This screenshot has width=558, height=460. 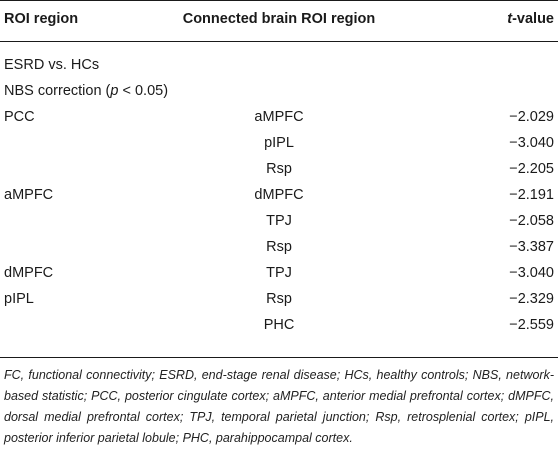 I want to click on connected-cell: PHC, so click(x=279, y=325).